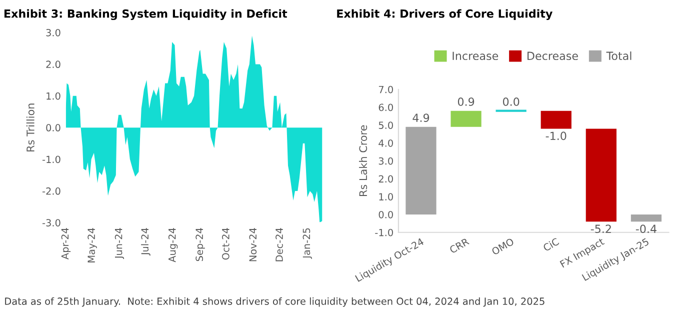 This screenshot has width=693, height=325. Describe the element at coordinates (173, 245) in the screenshot. I see `x-tick-label: Aug-24` at that location.